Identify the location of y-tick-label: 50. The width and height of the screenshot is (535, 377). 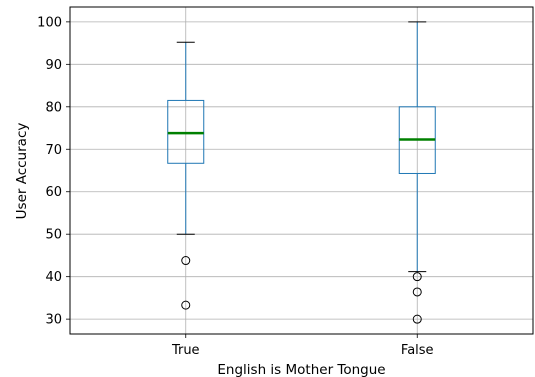
(53, 235).